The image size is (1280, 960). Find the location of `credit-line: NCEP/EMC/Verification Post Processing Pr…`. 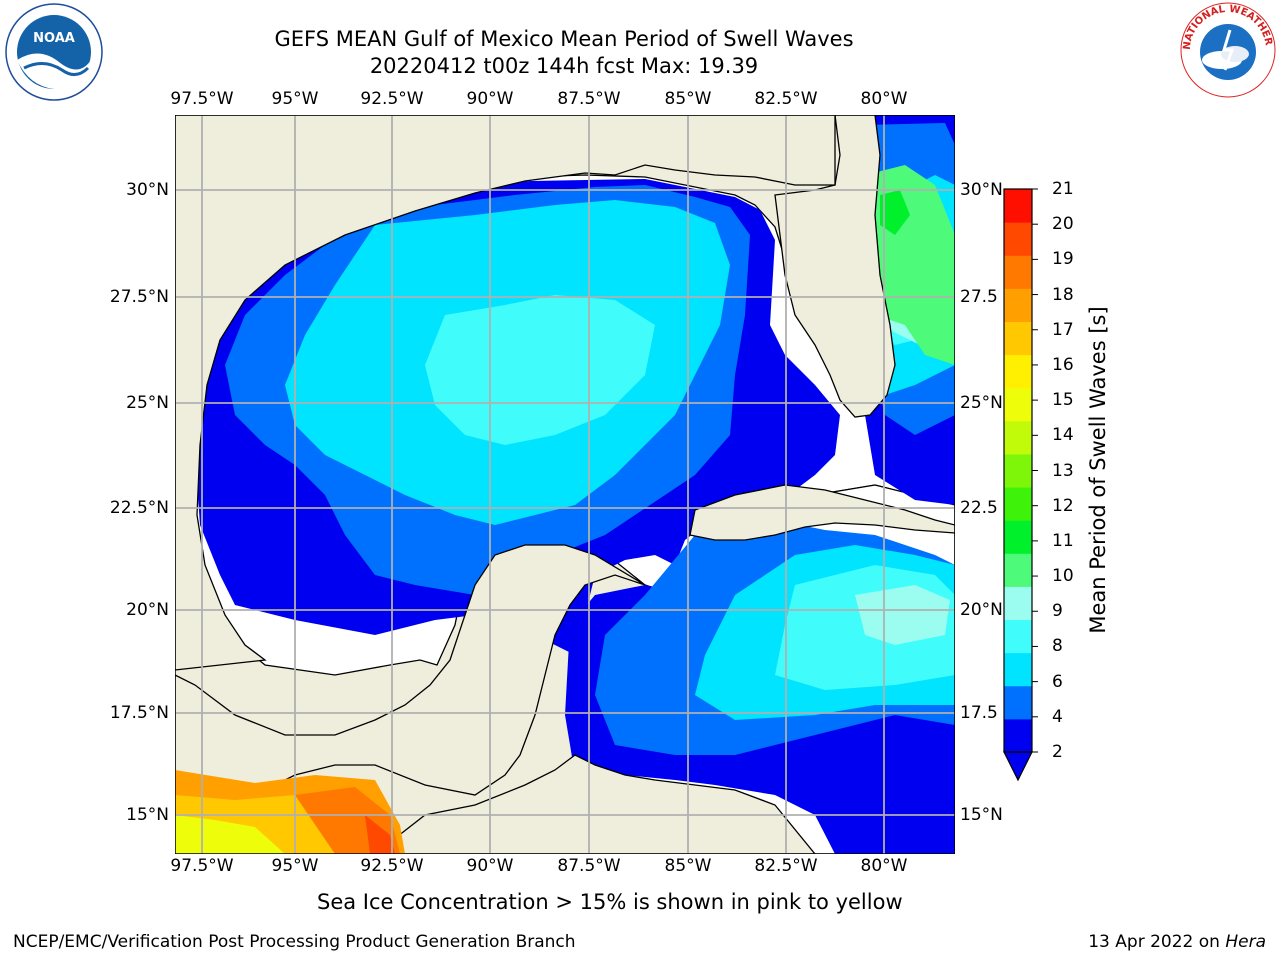

credit-line: NCEP/EMC/Verification Post Processing Pr… is located at coordinates (294, 942).